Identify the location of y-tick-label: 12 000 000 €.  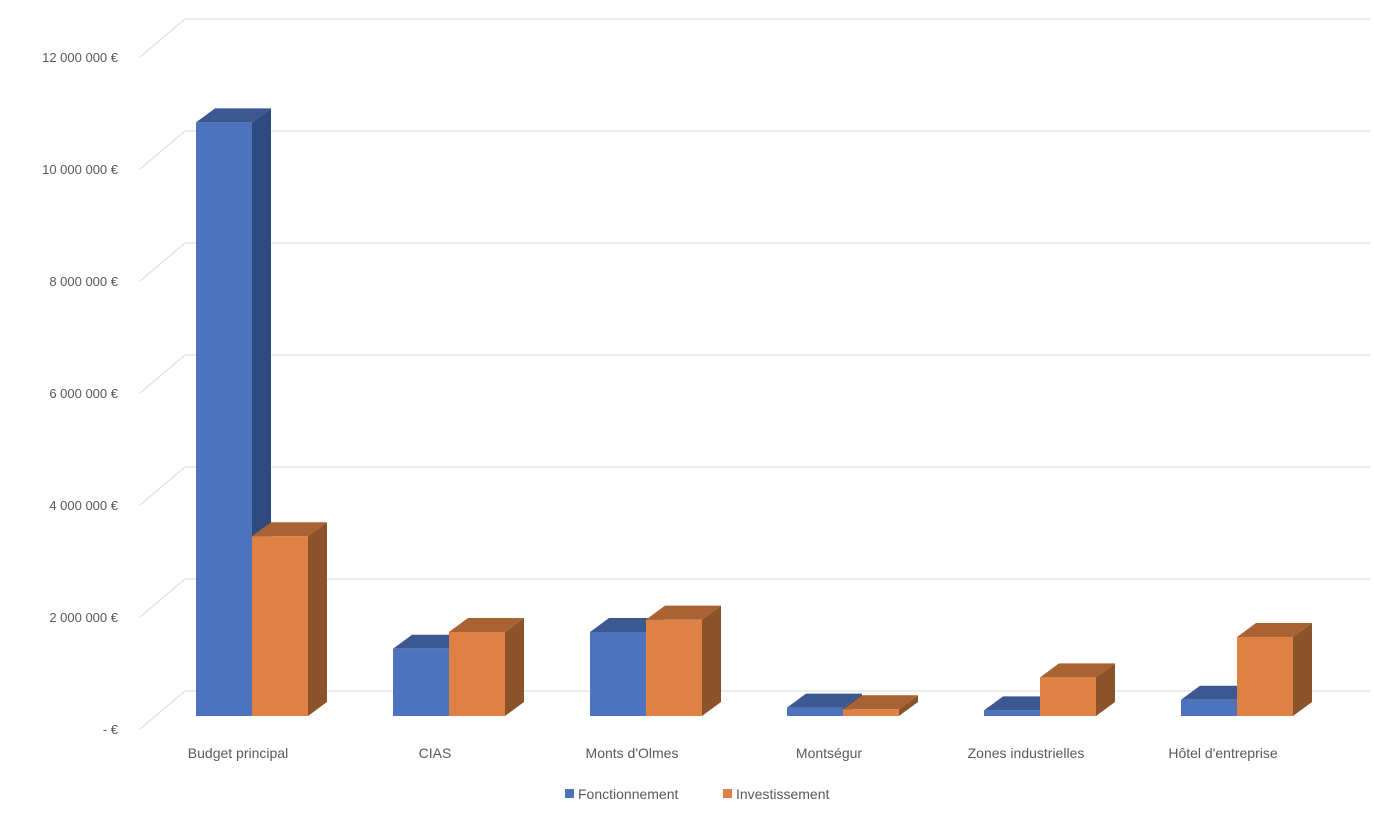
(80, 57).